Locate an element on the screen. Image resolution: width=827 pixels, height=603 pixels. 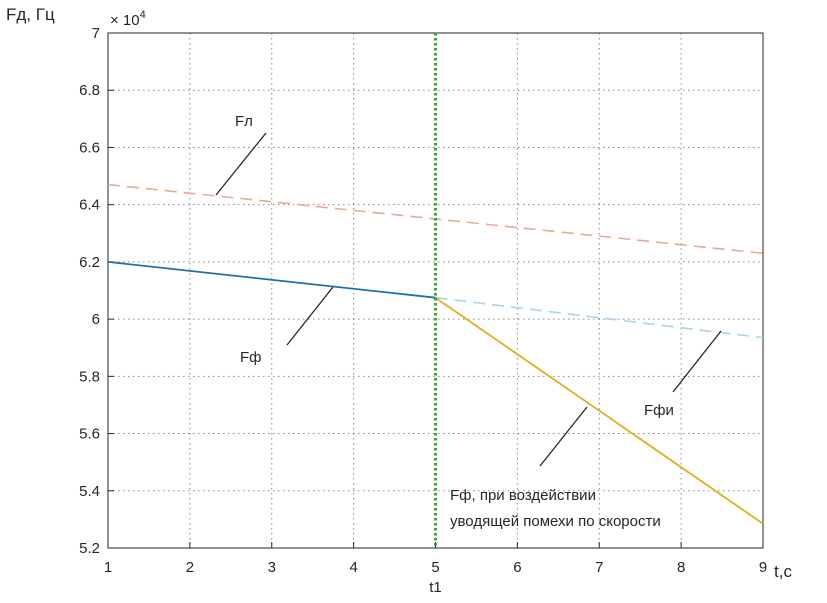
annotation-ffi: Fфи is located at coordinates (659, 410).